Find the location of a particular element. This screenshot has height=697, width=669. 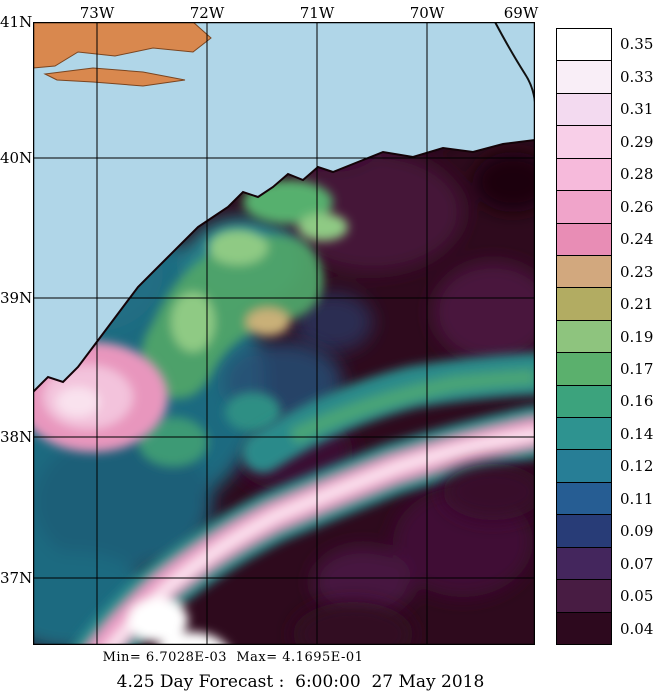

shelf-eddies is located at coordinates (243, 323).